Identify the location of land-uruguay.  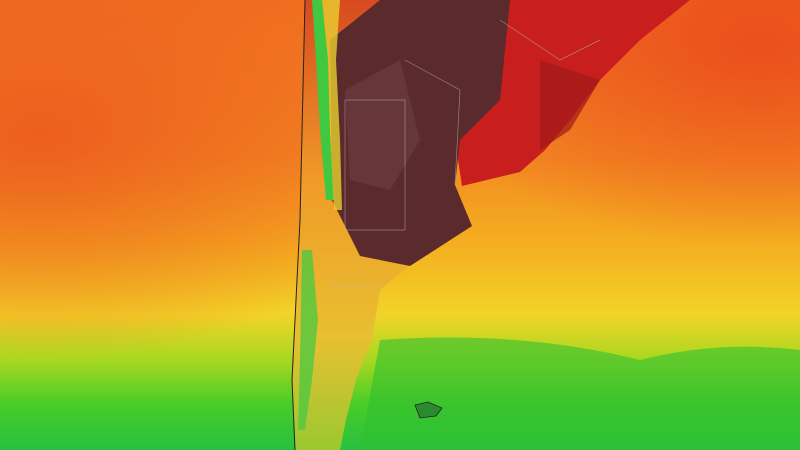
(570, 105).